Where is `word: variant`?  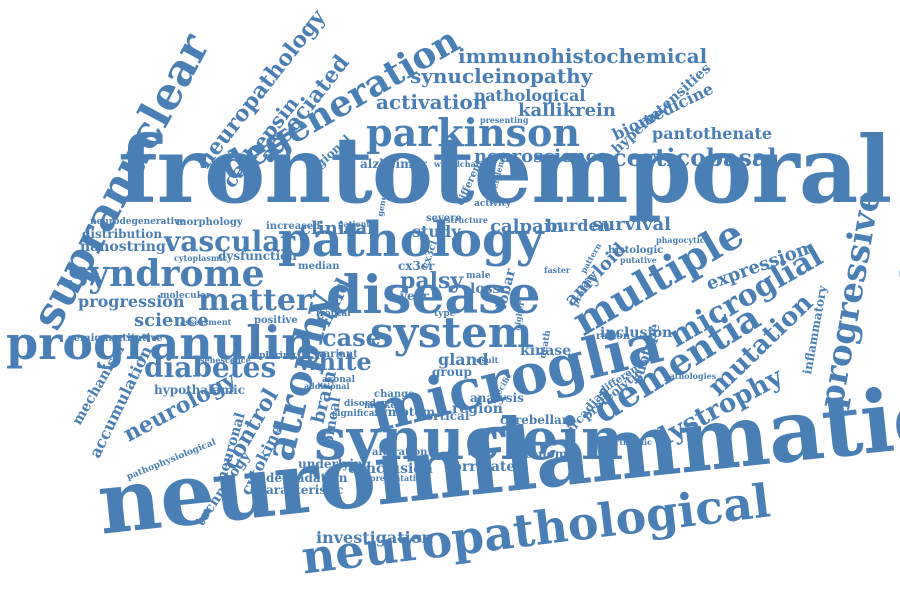
word: variant is located at coordinates (338, 354).